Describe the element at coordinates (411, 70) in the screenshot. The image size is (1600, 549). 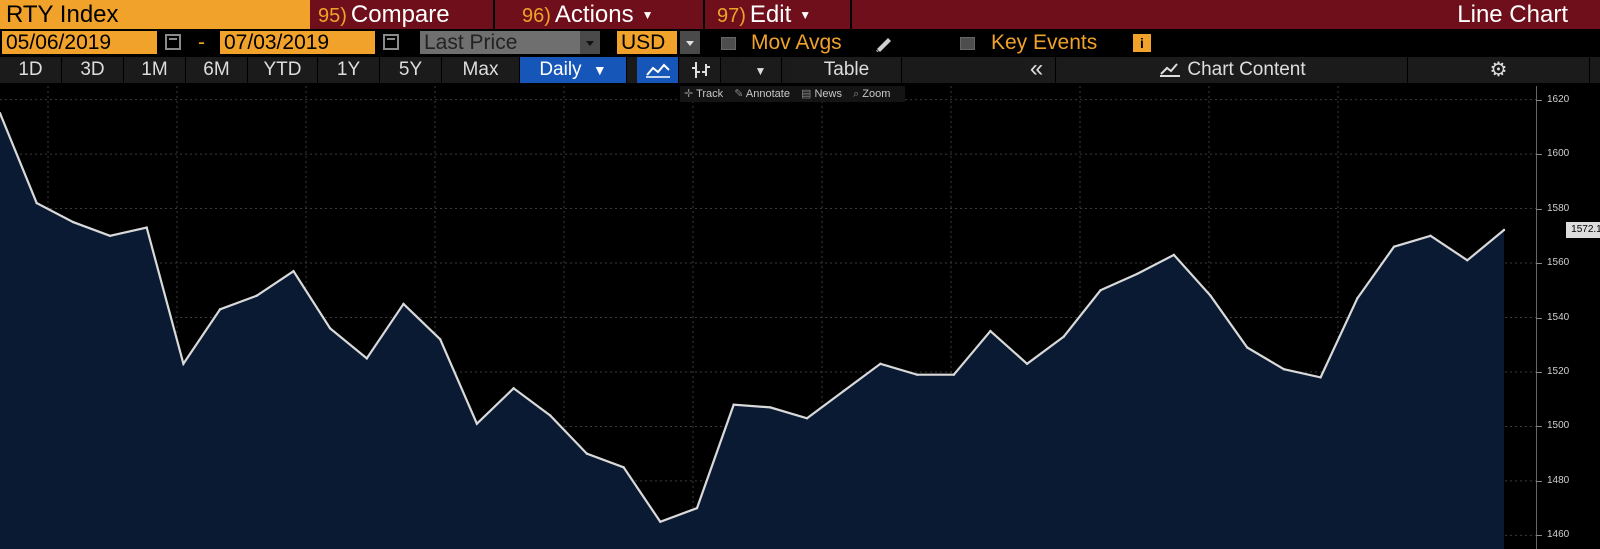
I see `range-5y-button: 5Y` at that location.